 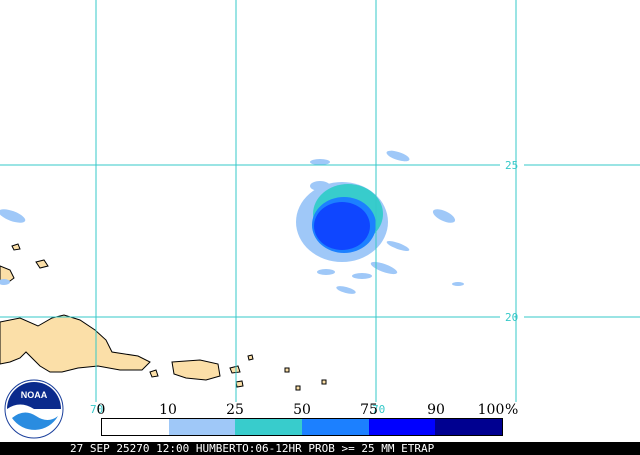 I want to click on legend-tick: 10, so click(x=168, y=410).